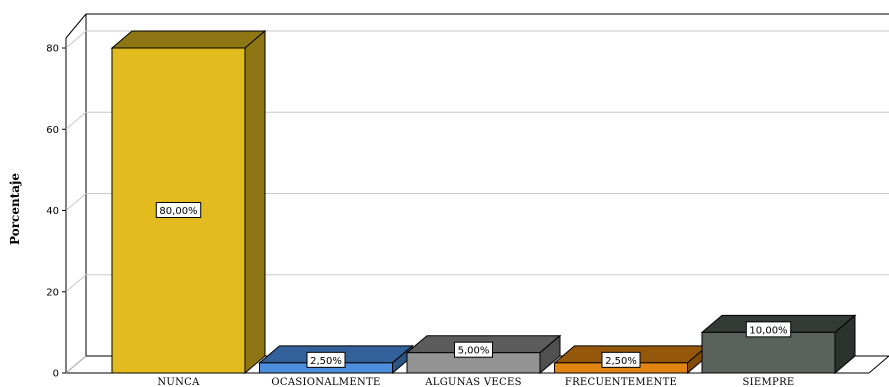  I want to click on data-label: 10,00%, so click(768, 330).